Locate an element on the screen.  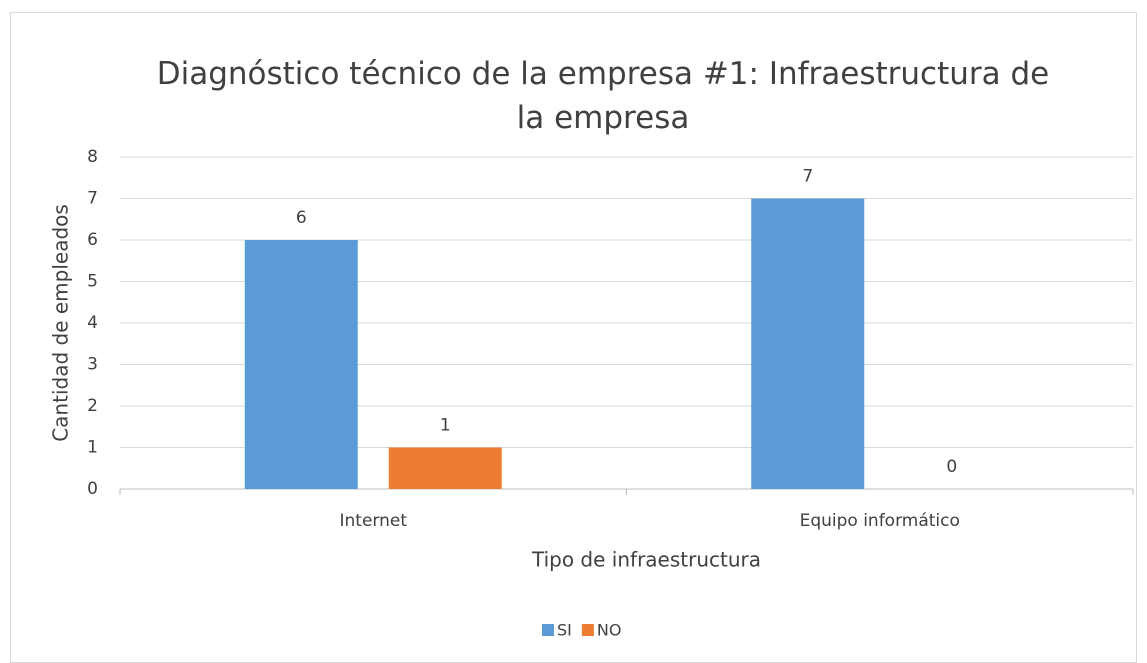
y-tick-label: 5 is located at coordinates (92, 282).